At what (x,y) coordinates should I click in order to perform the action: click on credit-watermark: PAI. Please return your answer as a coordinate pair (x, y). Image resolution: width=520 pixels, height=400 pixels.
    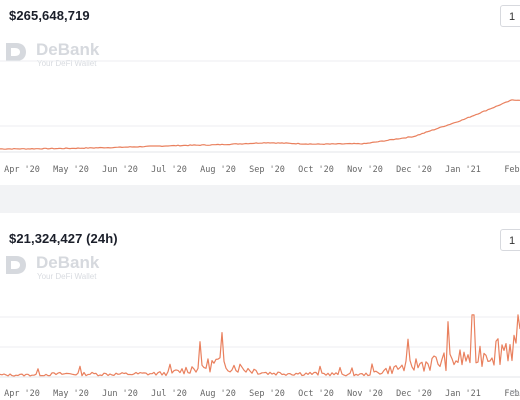
    Looking at the image, I should click on (514, 393).